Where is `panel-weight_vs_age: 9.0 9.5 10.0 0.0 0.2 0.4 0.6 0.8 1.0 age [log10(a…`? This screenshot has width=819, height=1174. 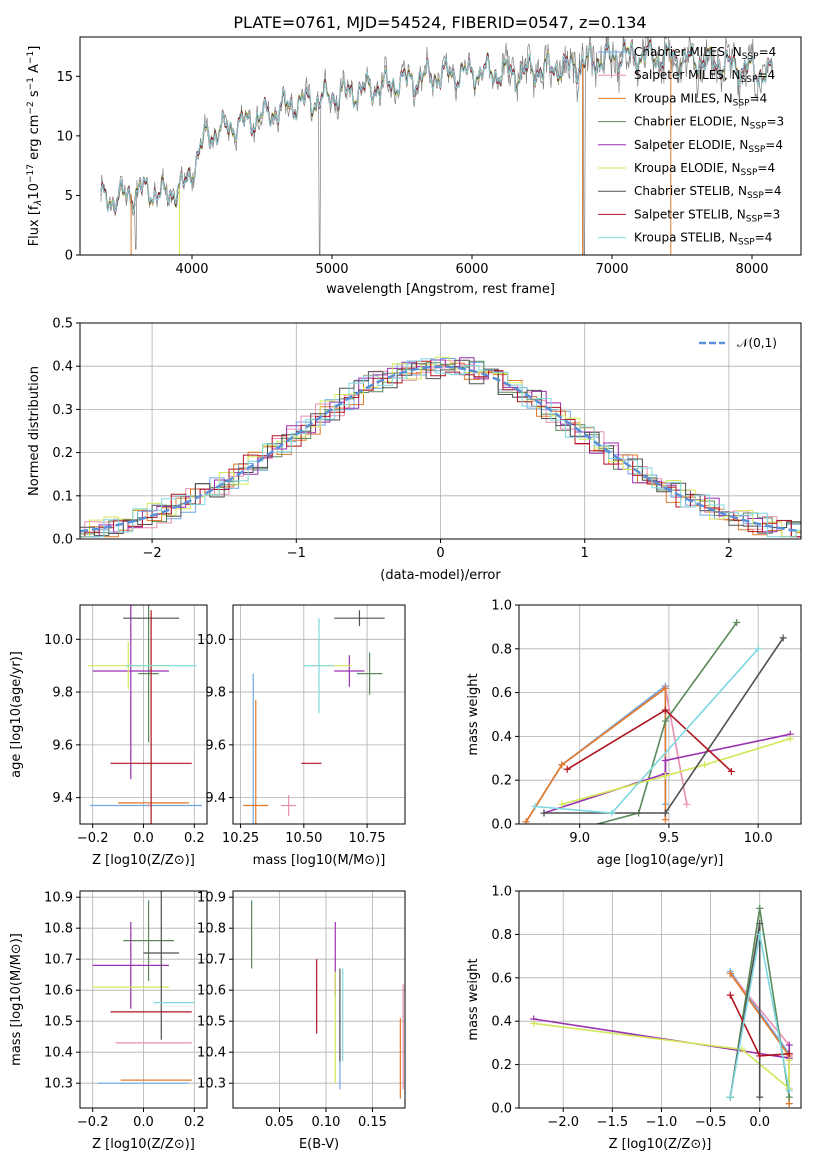 panel-weight_vs_age: 9.0 9.5 10.0 0.0 0.2 0.4 0.6 0.8 1.0 age [log10(a… is located at coordinates (634, 733).